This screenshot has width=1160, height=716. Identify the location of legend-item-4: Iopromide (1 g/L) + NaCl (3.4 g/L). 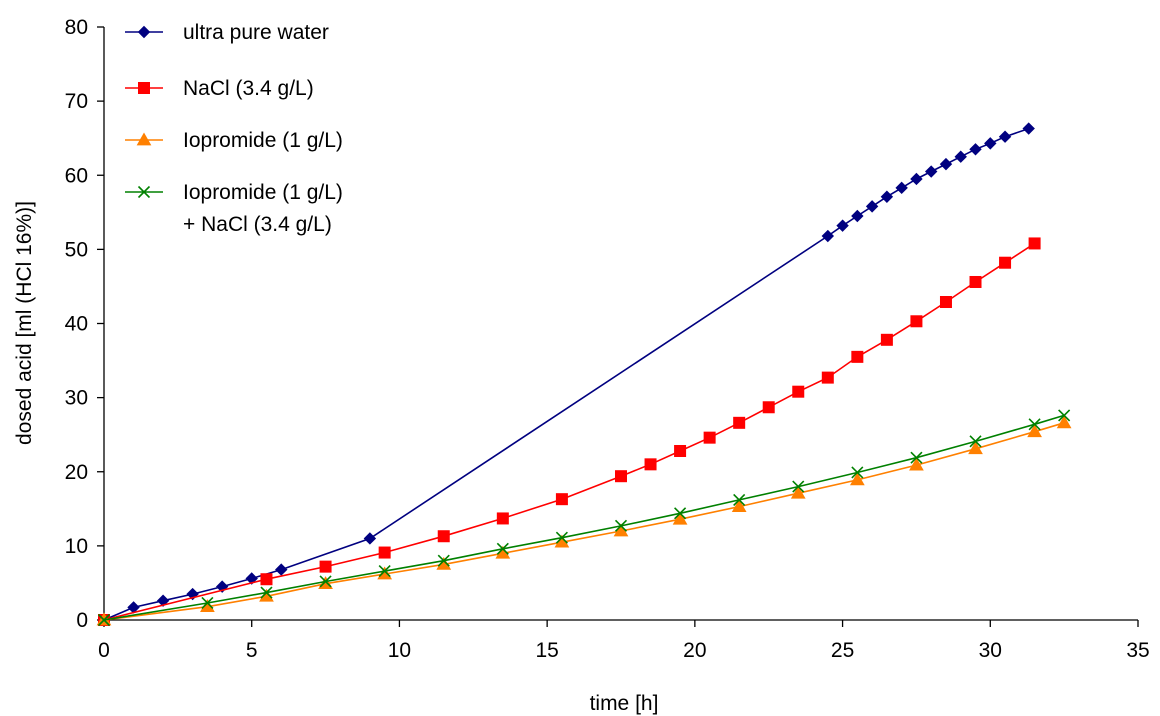
(234, 208).